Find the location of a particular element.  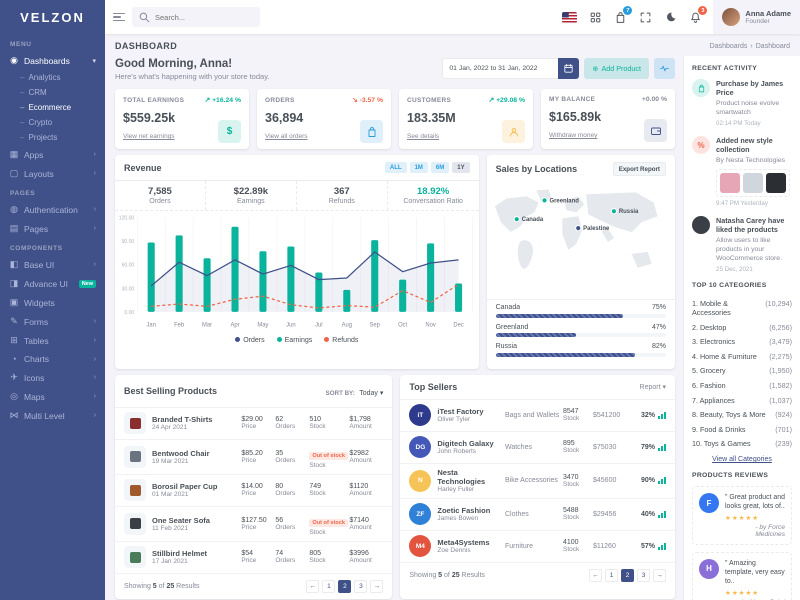

category-row: 4. Home & Furniture (2,275) is located at coordinates (742, 356).